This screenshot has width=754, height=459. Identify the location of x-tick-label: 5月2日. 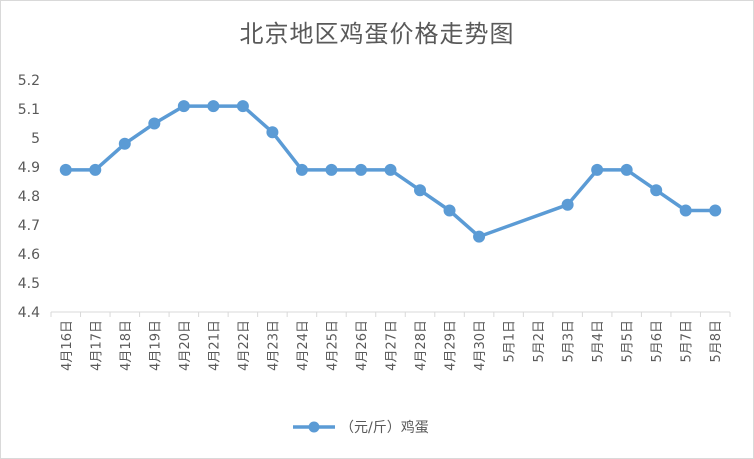
(539, 341).